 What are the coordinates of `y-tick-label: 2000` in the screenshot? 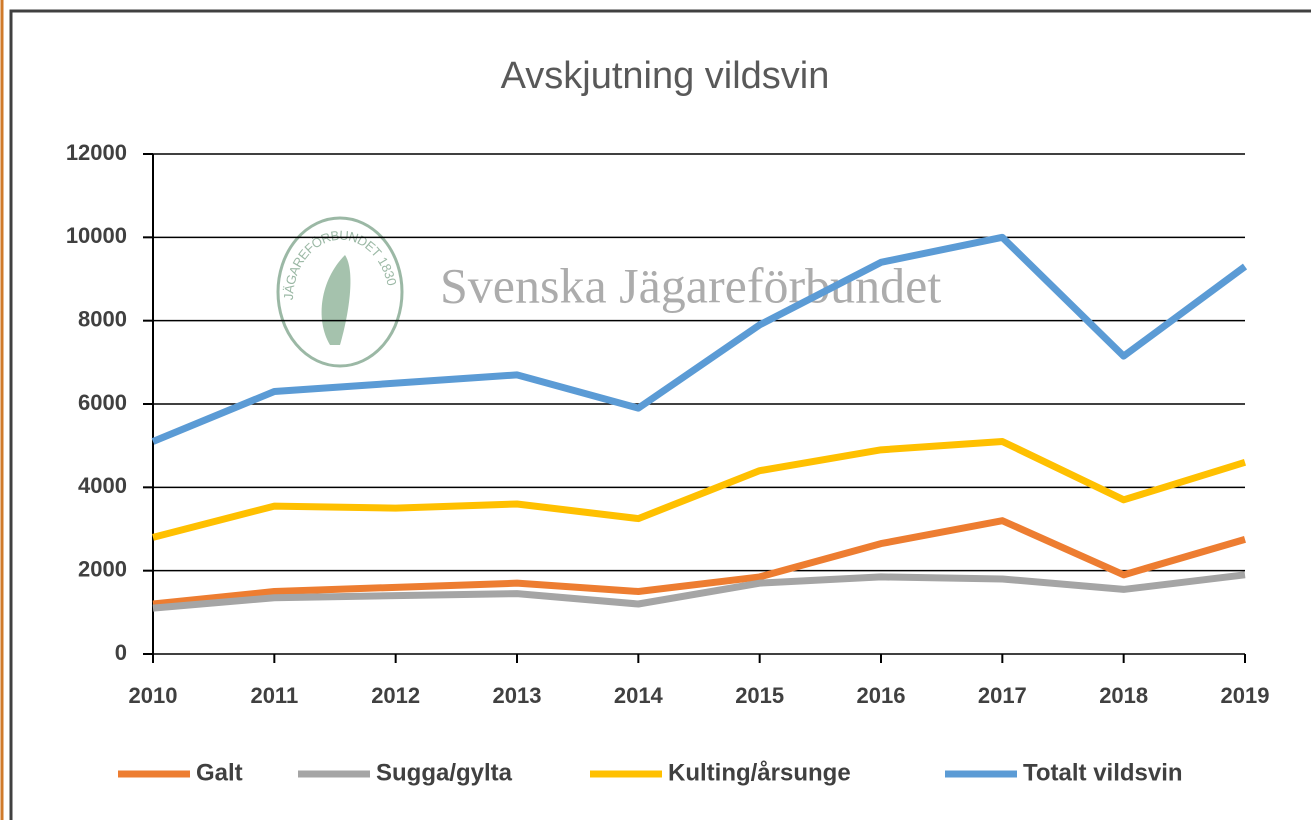 It's located at (102, 568).